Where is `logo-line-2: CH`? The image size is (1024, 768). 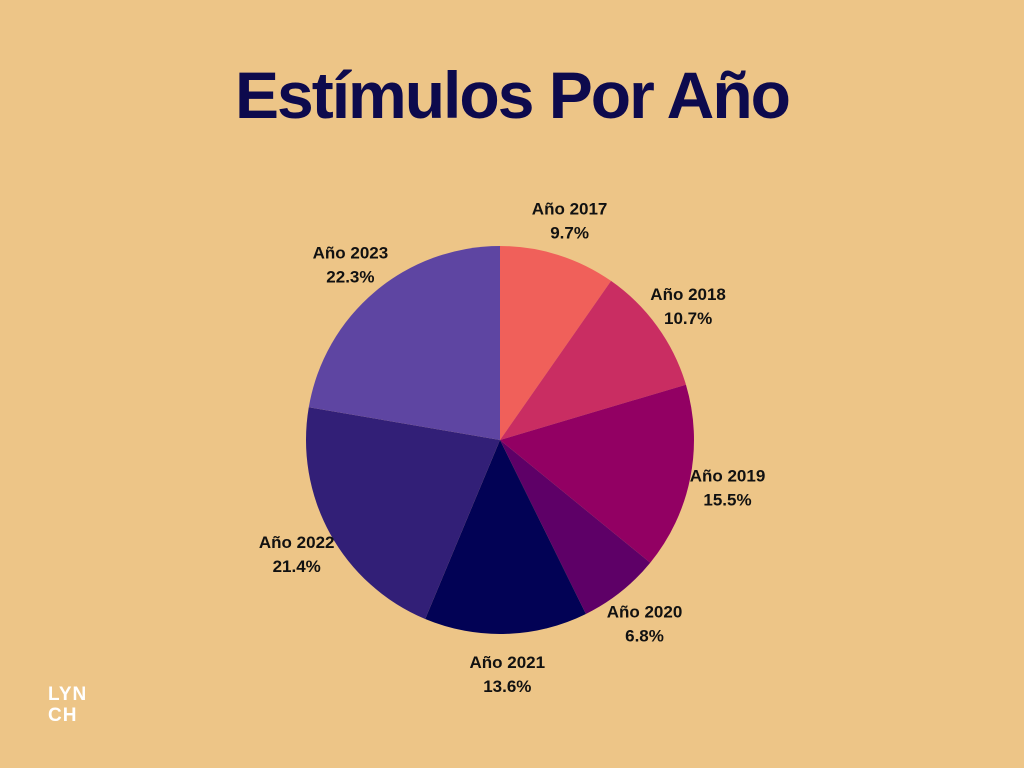
logo-line-2: CH is located at coordinates (63, 715).